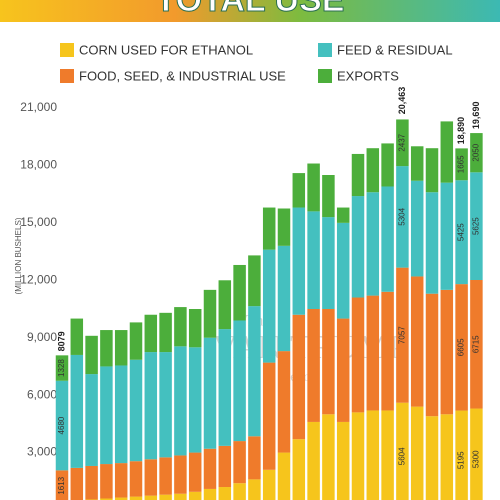 Image resolution: width=500 pixels, height=500 pixels. I want to click on data-label: 5425, so click(461, 232).